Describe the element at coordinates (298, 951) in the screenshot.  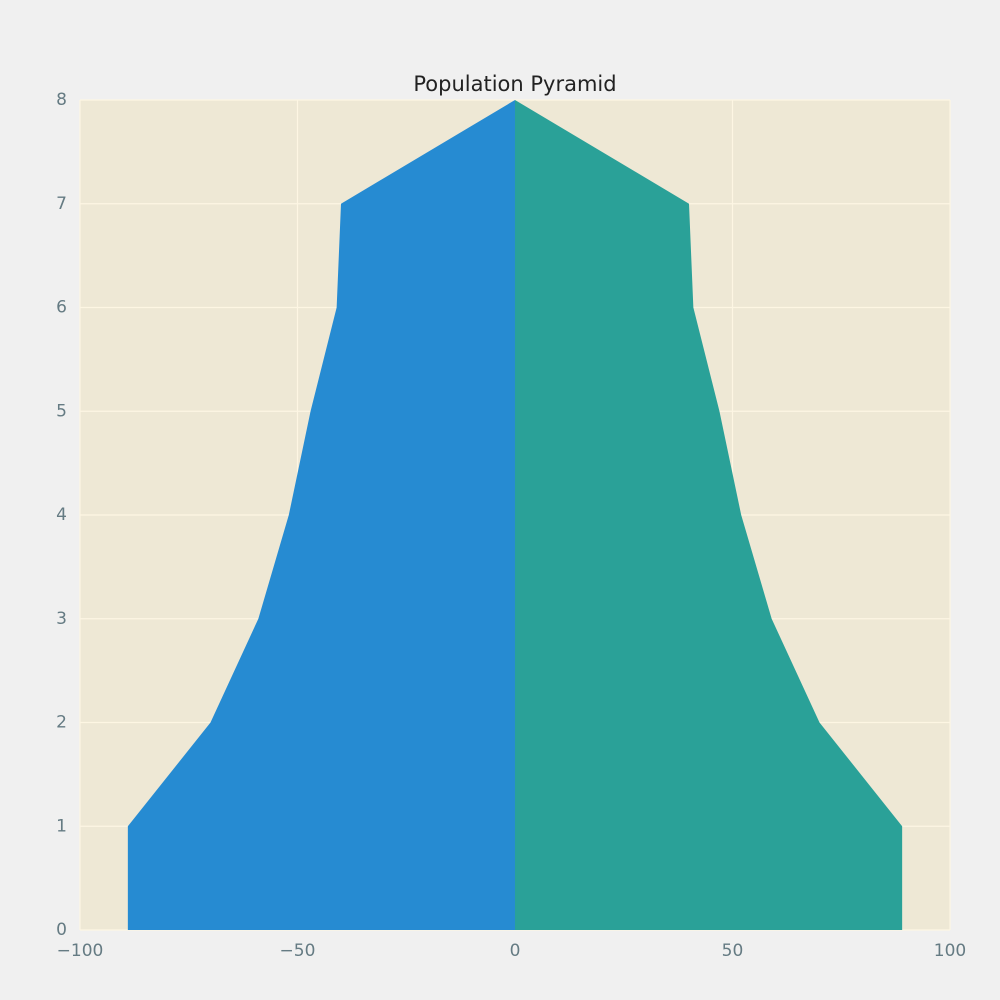
I see `x-tick-label: −50` at that location.